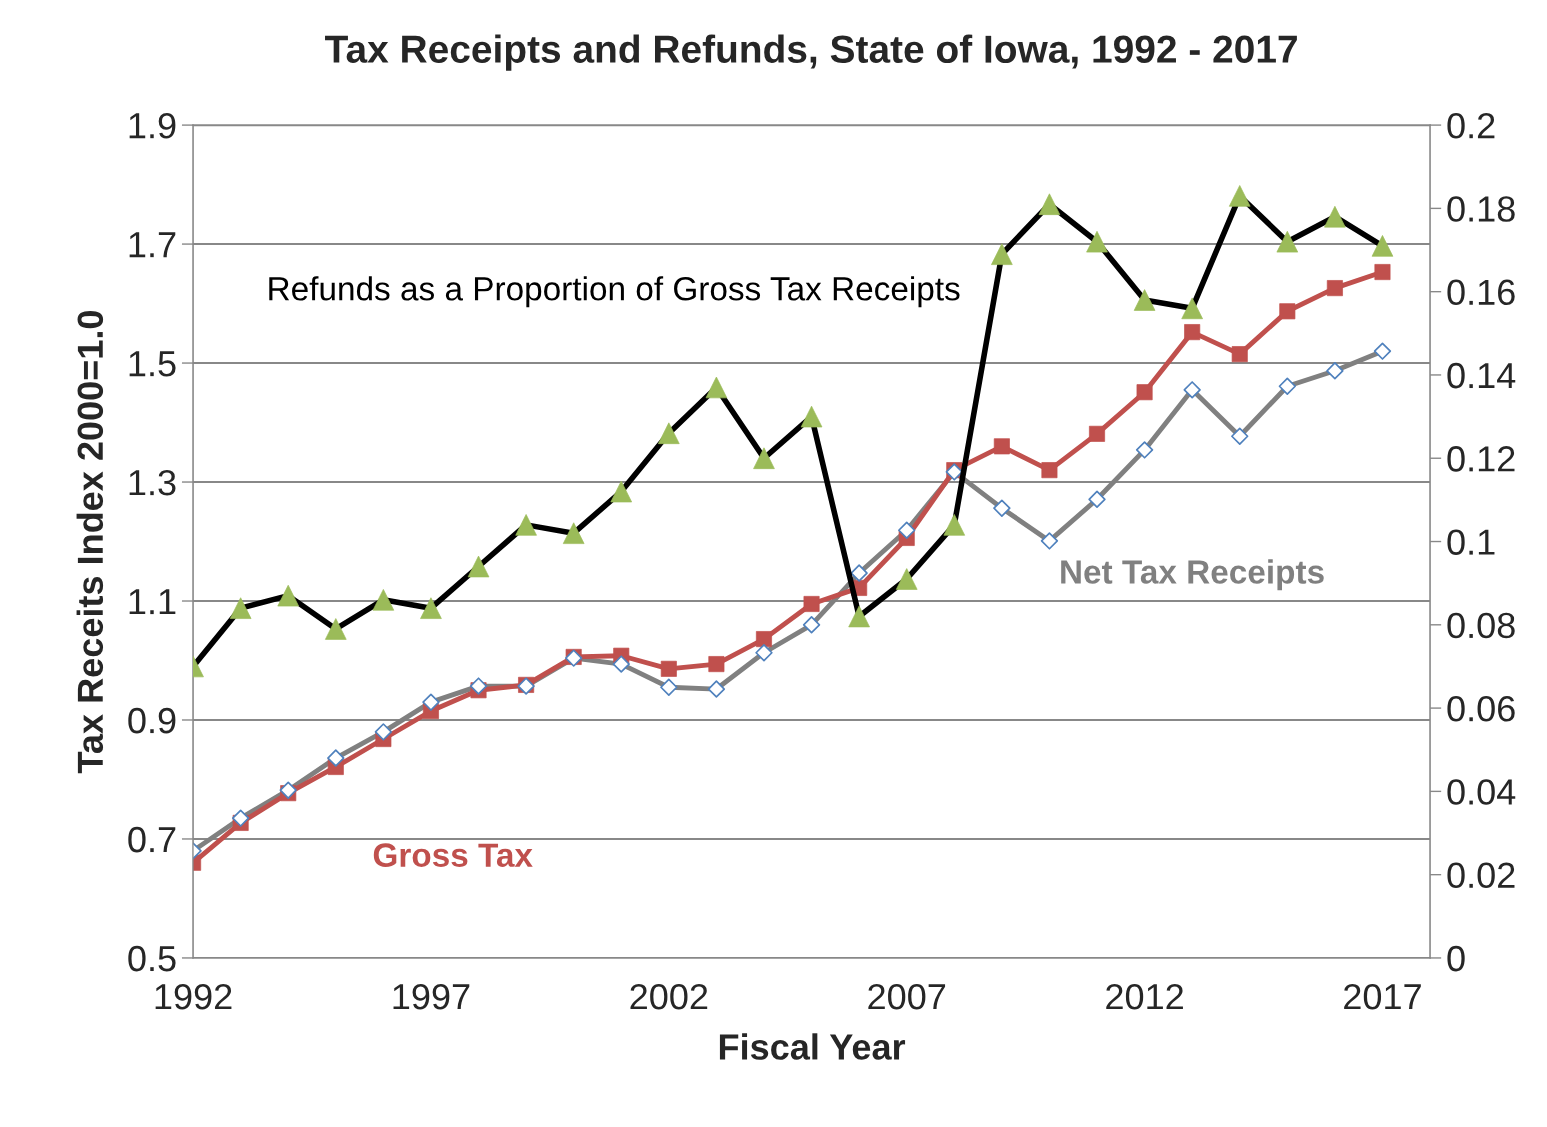 The width and height of the screenshot is (1547, 1127). What do you see at coordinates (1471, 542) in the screenshot?
I see `y2-tick-label: 0.1` at bounding box center [1471, 542].